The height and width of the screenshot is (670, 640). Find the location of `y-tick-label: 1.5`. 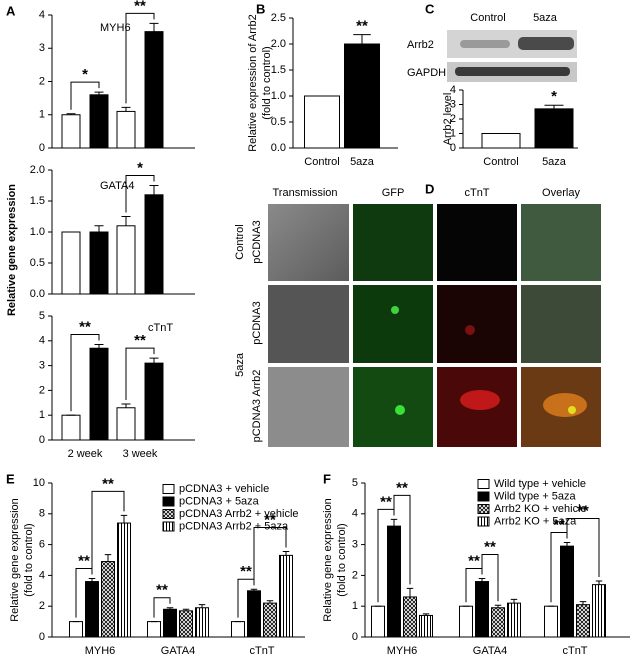

y-tick-label: 1.5 is located at coordinates (278, 70).